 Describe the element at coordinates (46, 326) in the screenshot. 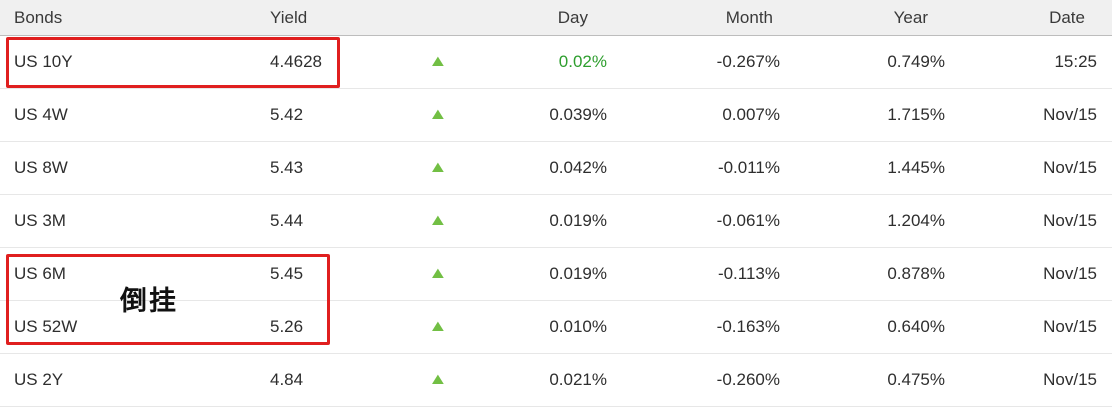

I see `bond-name-cell: US 52W` at that location.